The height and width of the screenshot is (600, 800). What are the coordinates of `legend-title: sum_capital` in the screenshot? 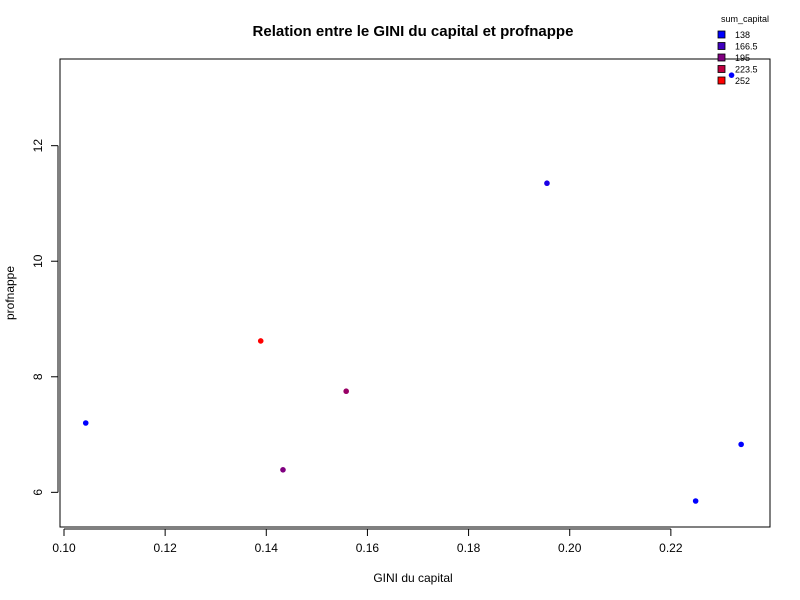 It's located at (745, 19).